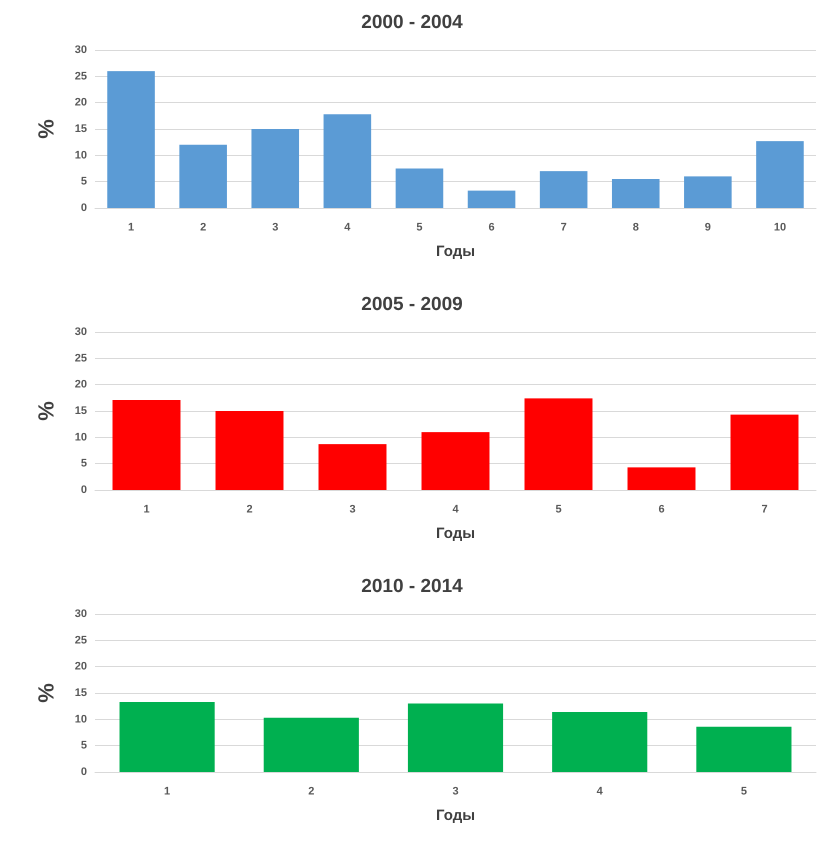  What do you see at coordinates (635, 228) in the screenshot?
I see `x-tick-label: 8` at bounding box center [635, 228].